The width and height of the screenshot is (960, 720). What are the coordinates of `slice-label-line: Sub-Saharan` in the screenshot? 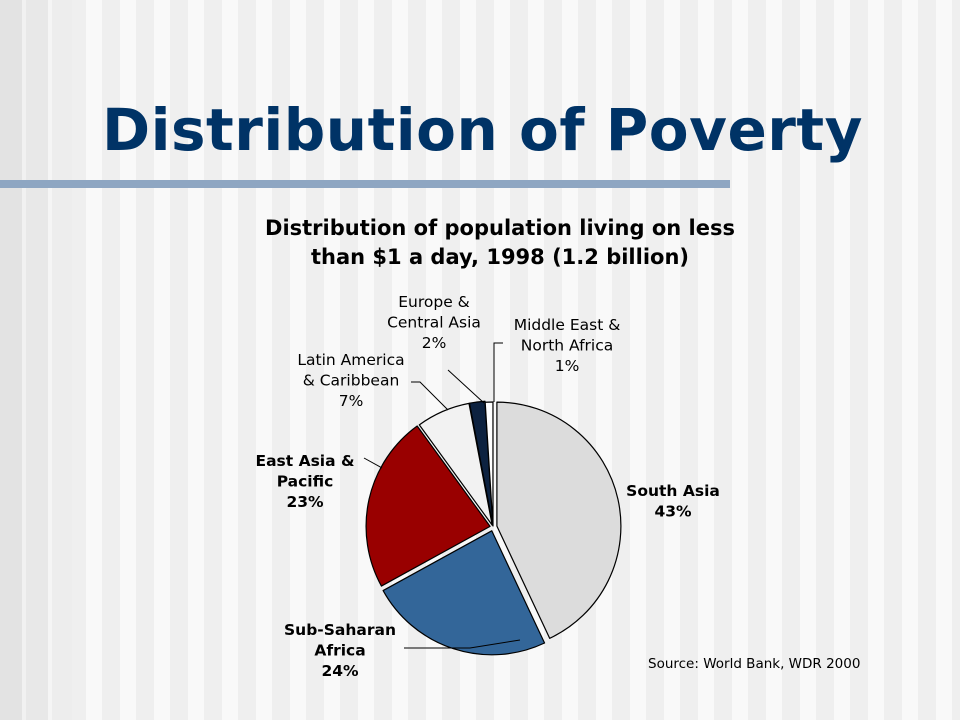 It's located at (340, 630).